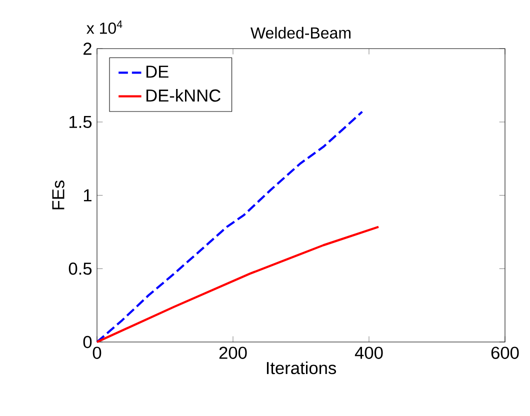 This screenshot has height=416, width=530. Describe the element at coordinates (80, 268) in the screenshot. I see `y-tick-label: 0.5` at that location.